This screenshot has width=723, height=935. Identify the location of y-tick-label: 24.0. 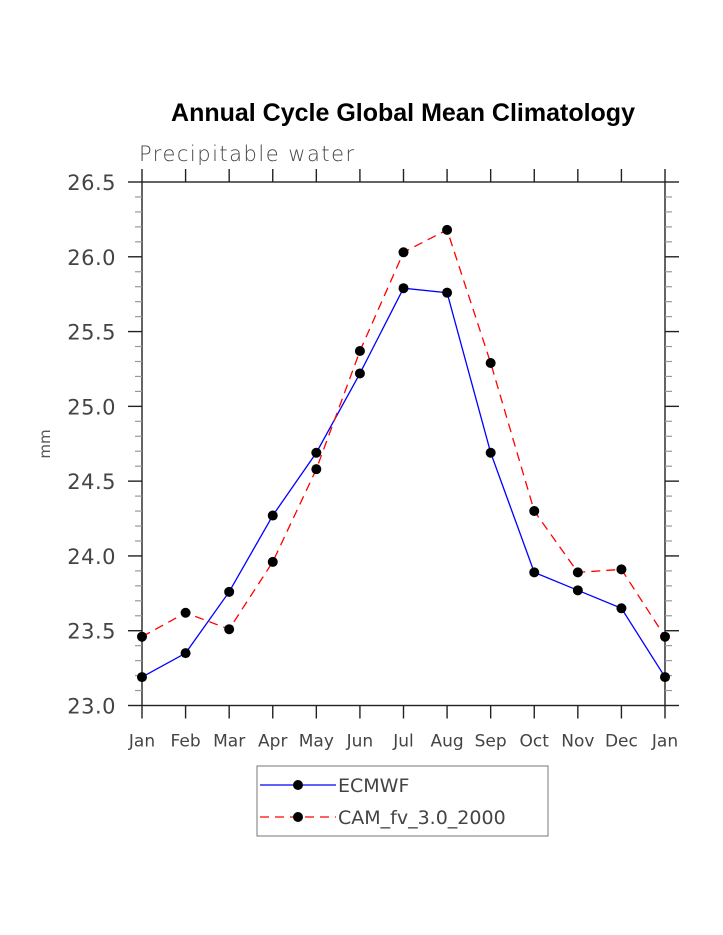
(91, 557).